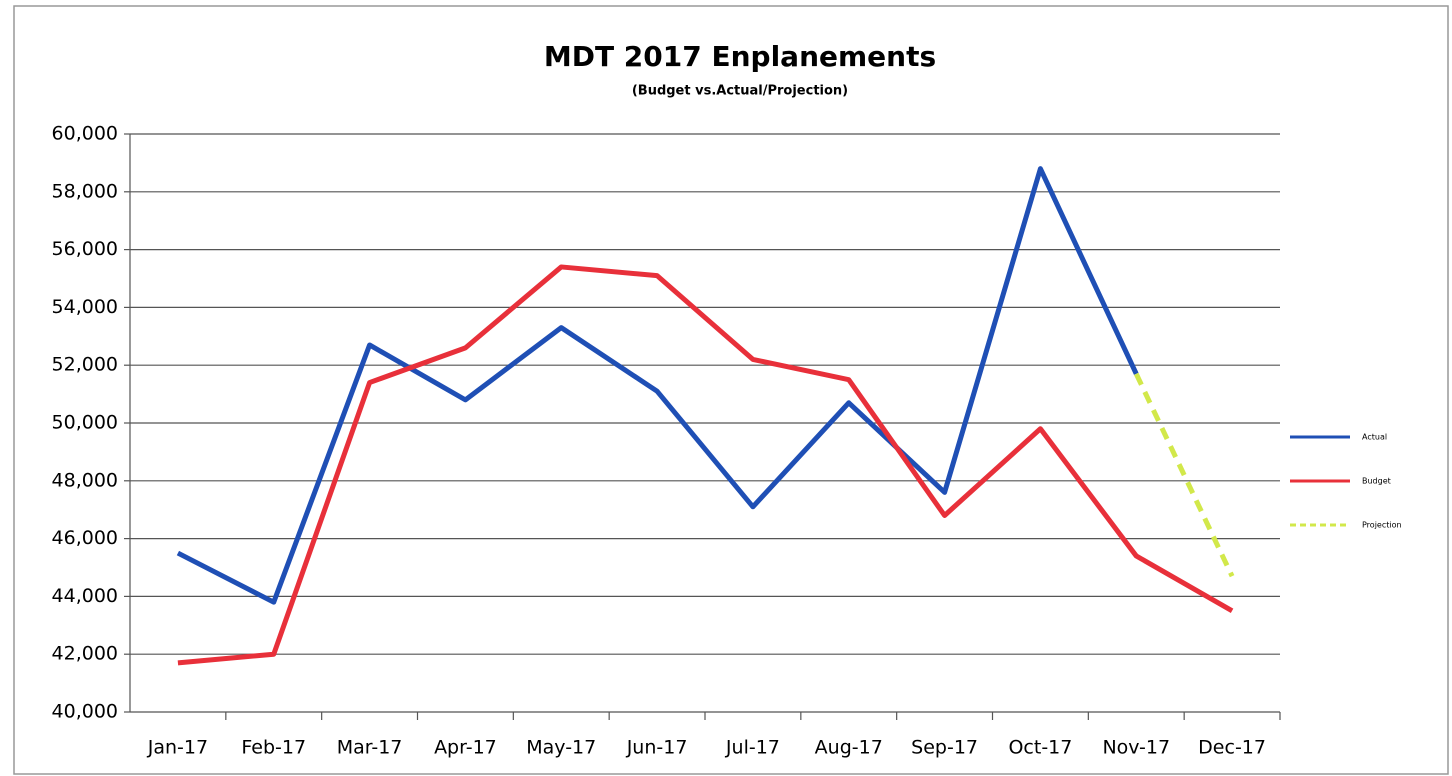 This screenshot has width=1452, height=776. I want to click on x-tick-label: Aug-17, so click(849, 748).